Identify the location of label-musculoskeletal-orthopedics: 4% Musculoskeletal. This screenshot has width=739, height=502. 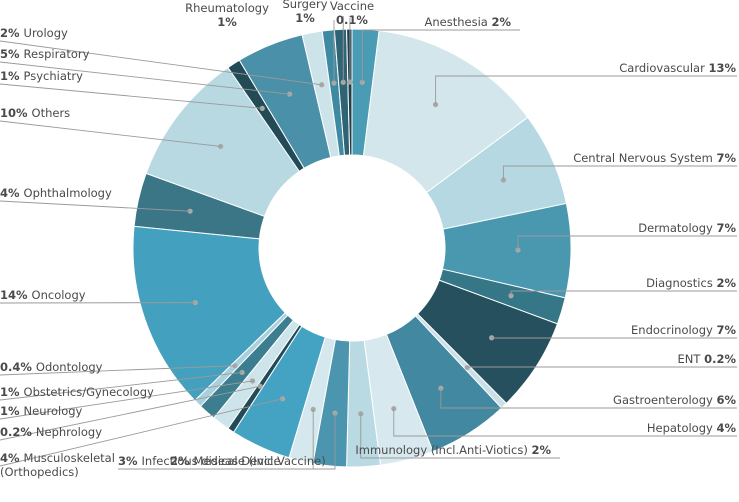
(57, 458).